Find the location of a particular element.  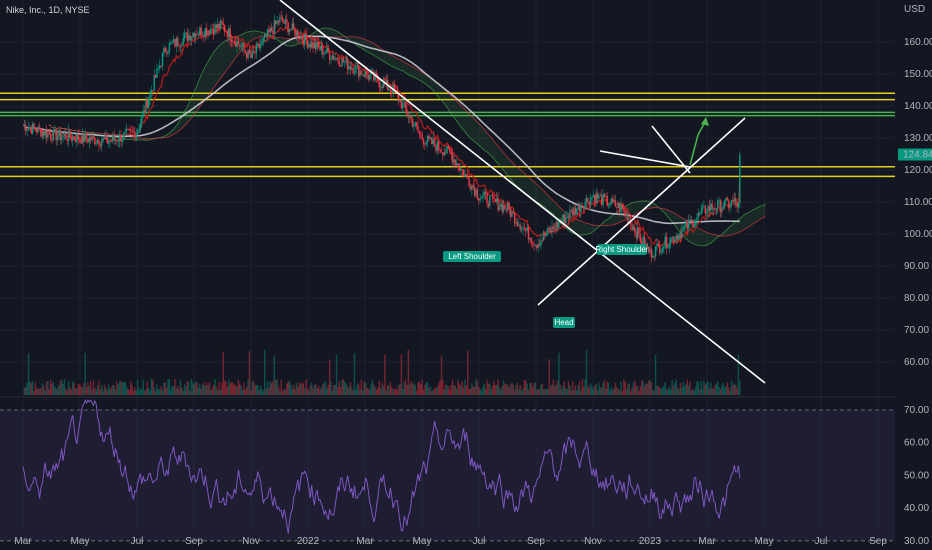

last-price-badge is located at coordinates (915, 154).